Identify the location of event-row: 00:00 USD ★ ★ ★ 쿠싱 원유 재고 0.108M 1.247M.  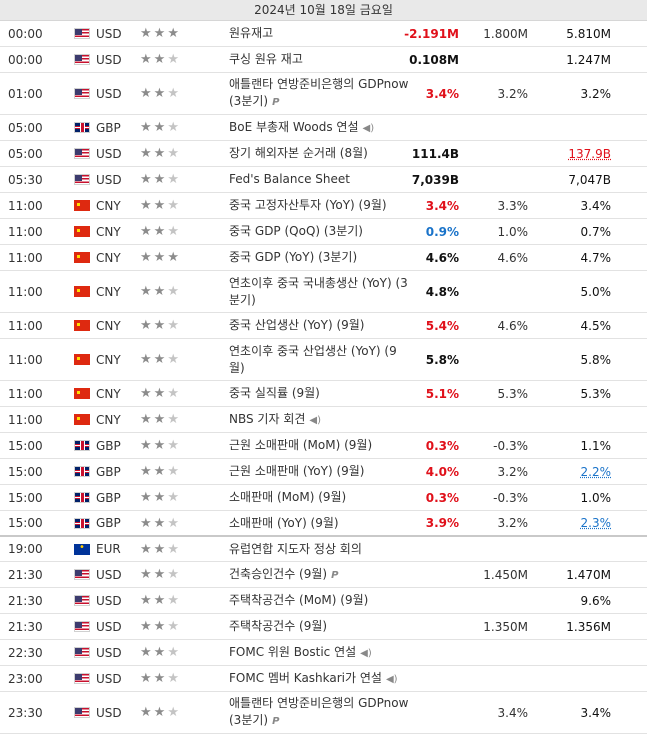
(323, 60).